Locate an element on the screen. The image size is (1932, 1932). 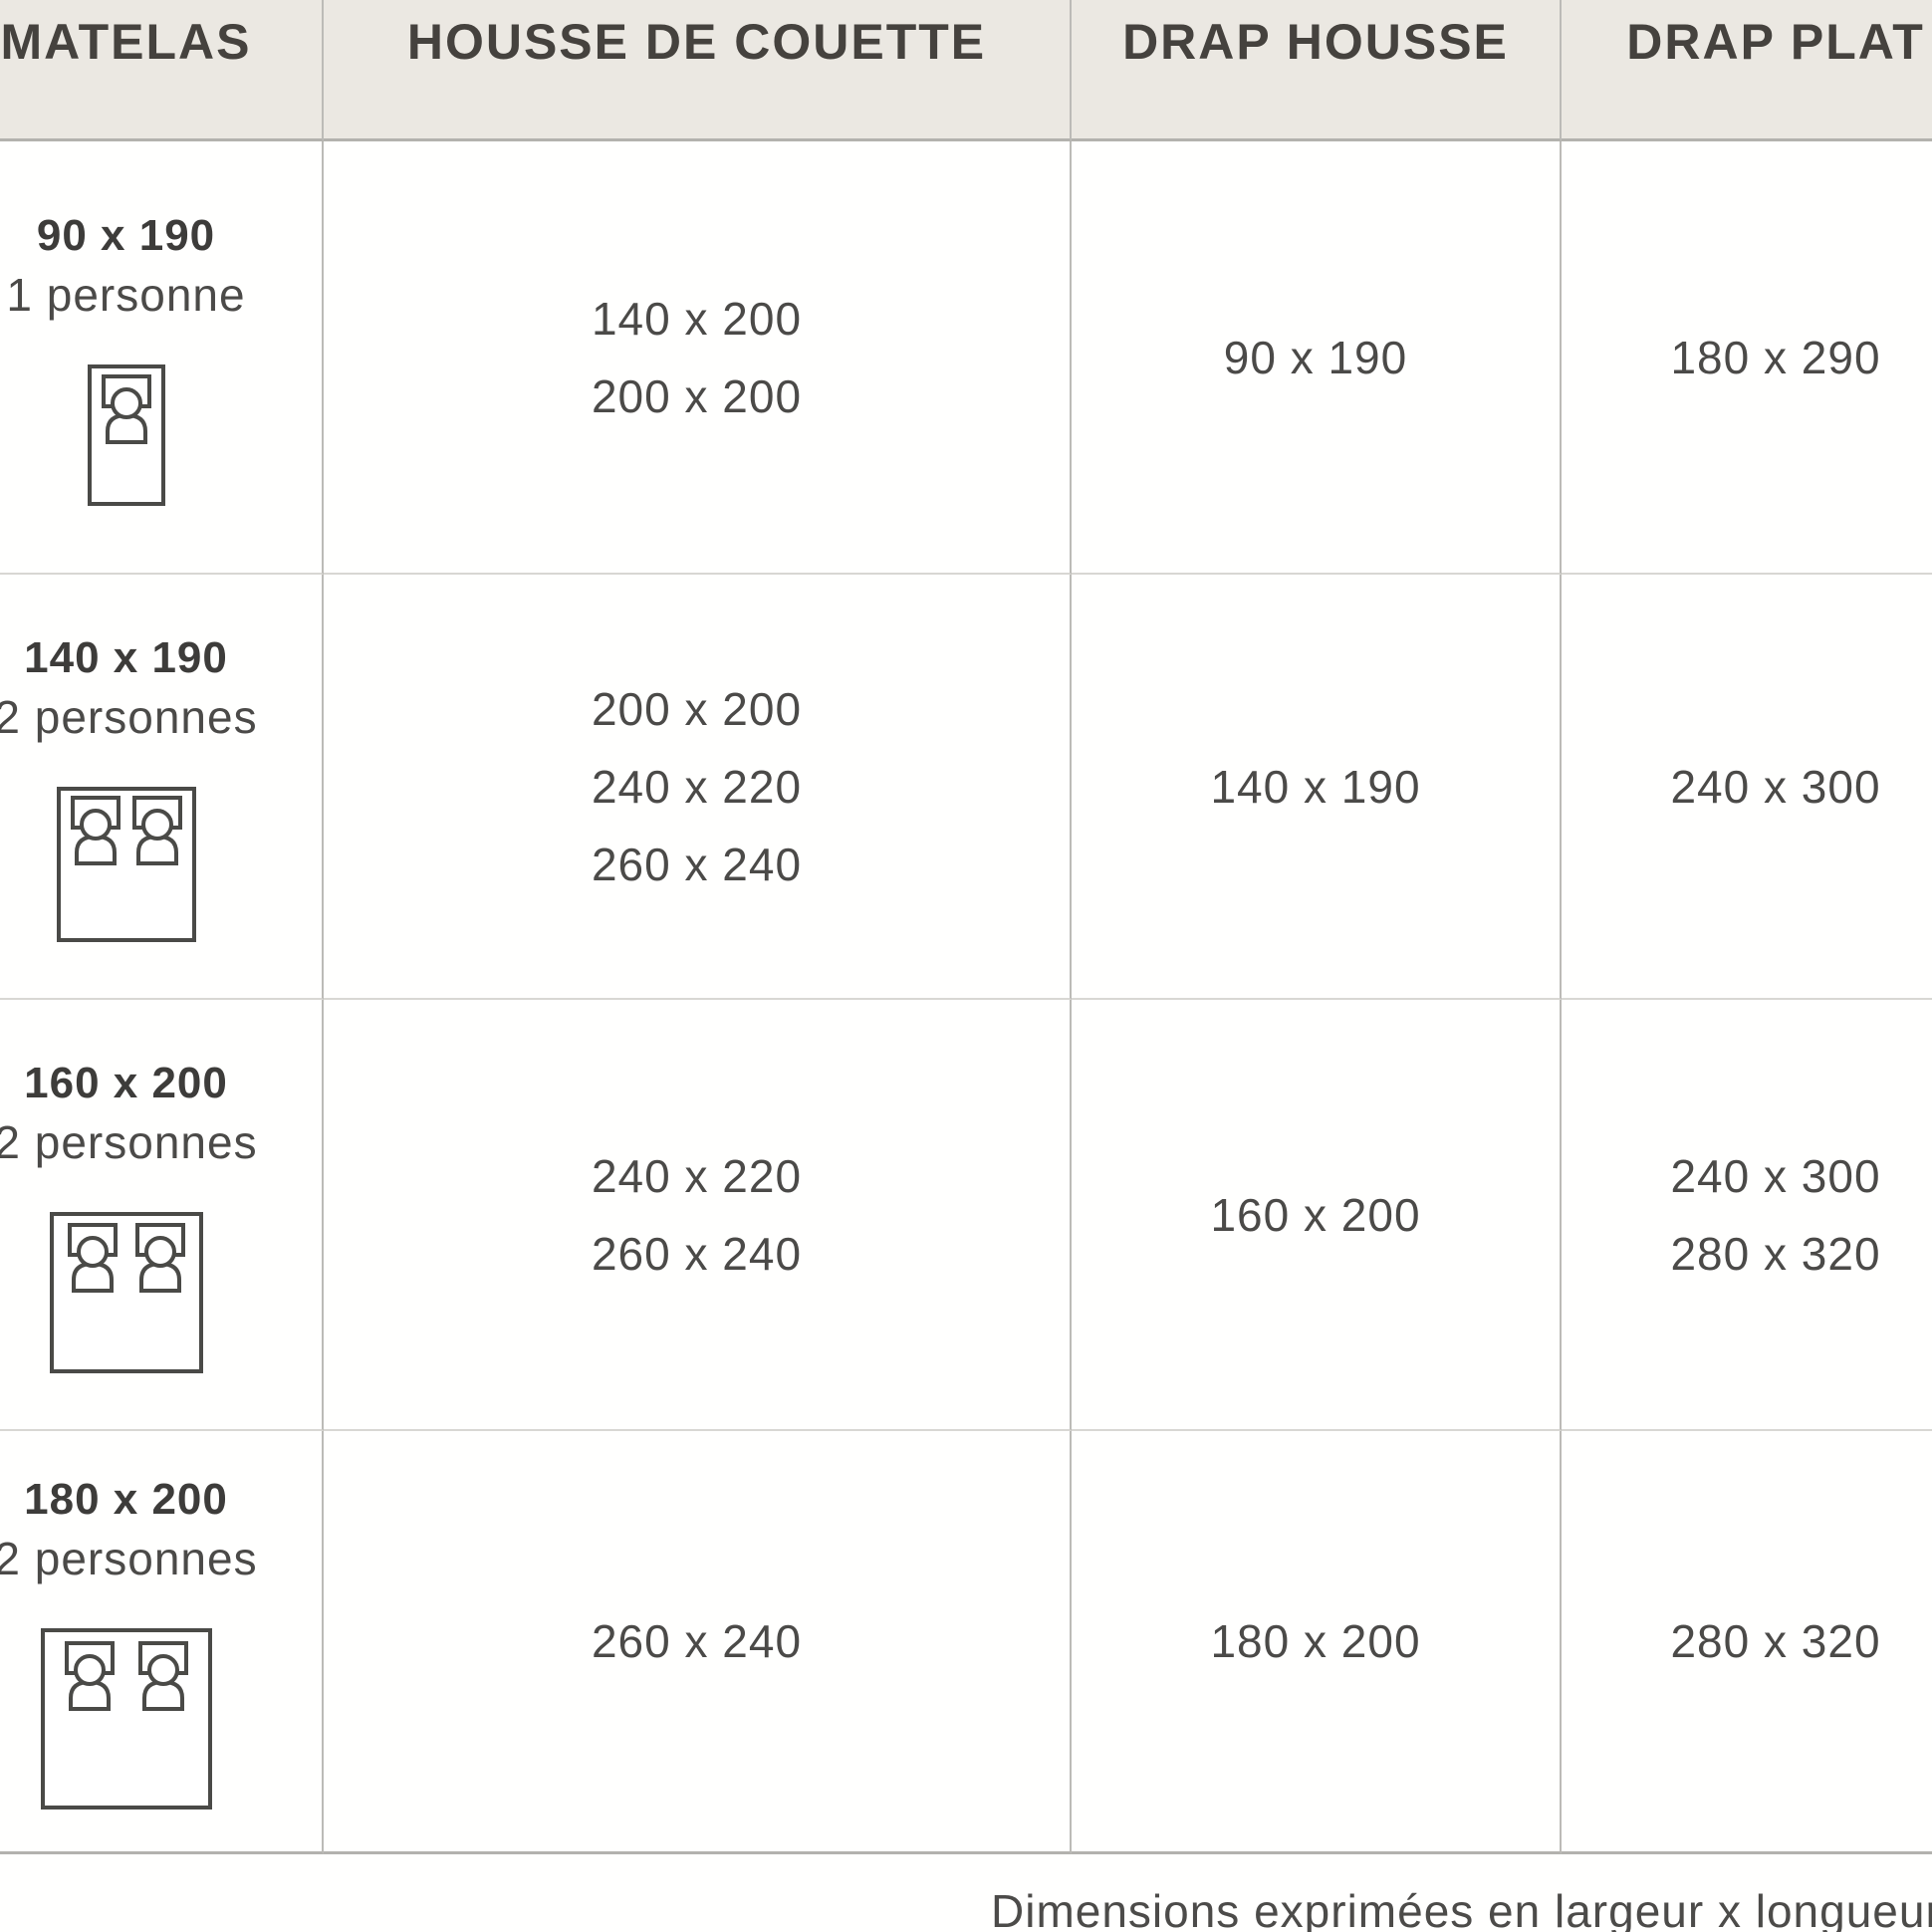
mattress-size: 180 x 200 is located at coordinates (126, 1499).